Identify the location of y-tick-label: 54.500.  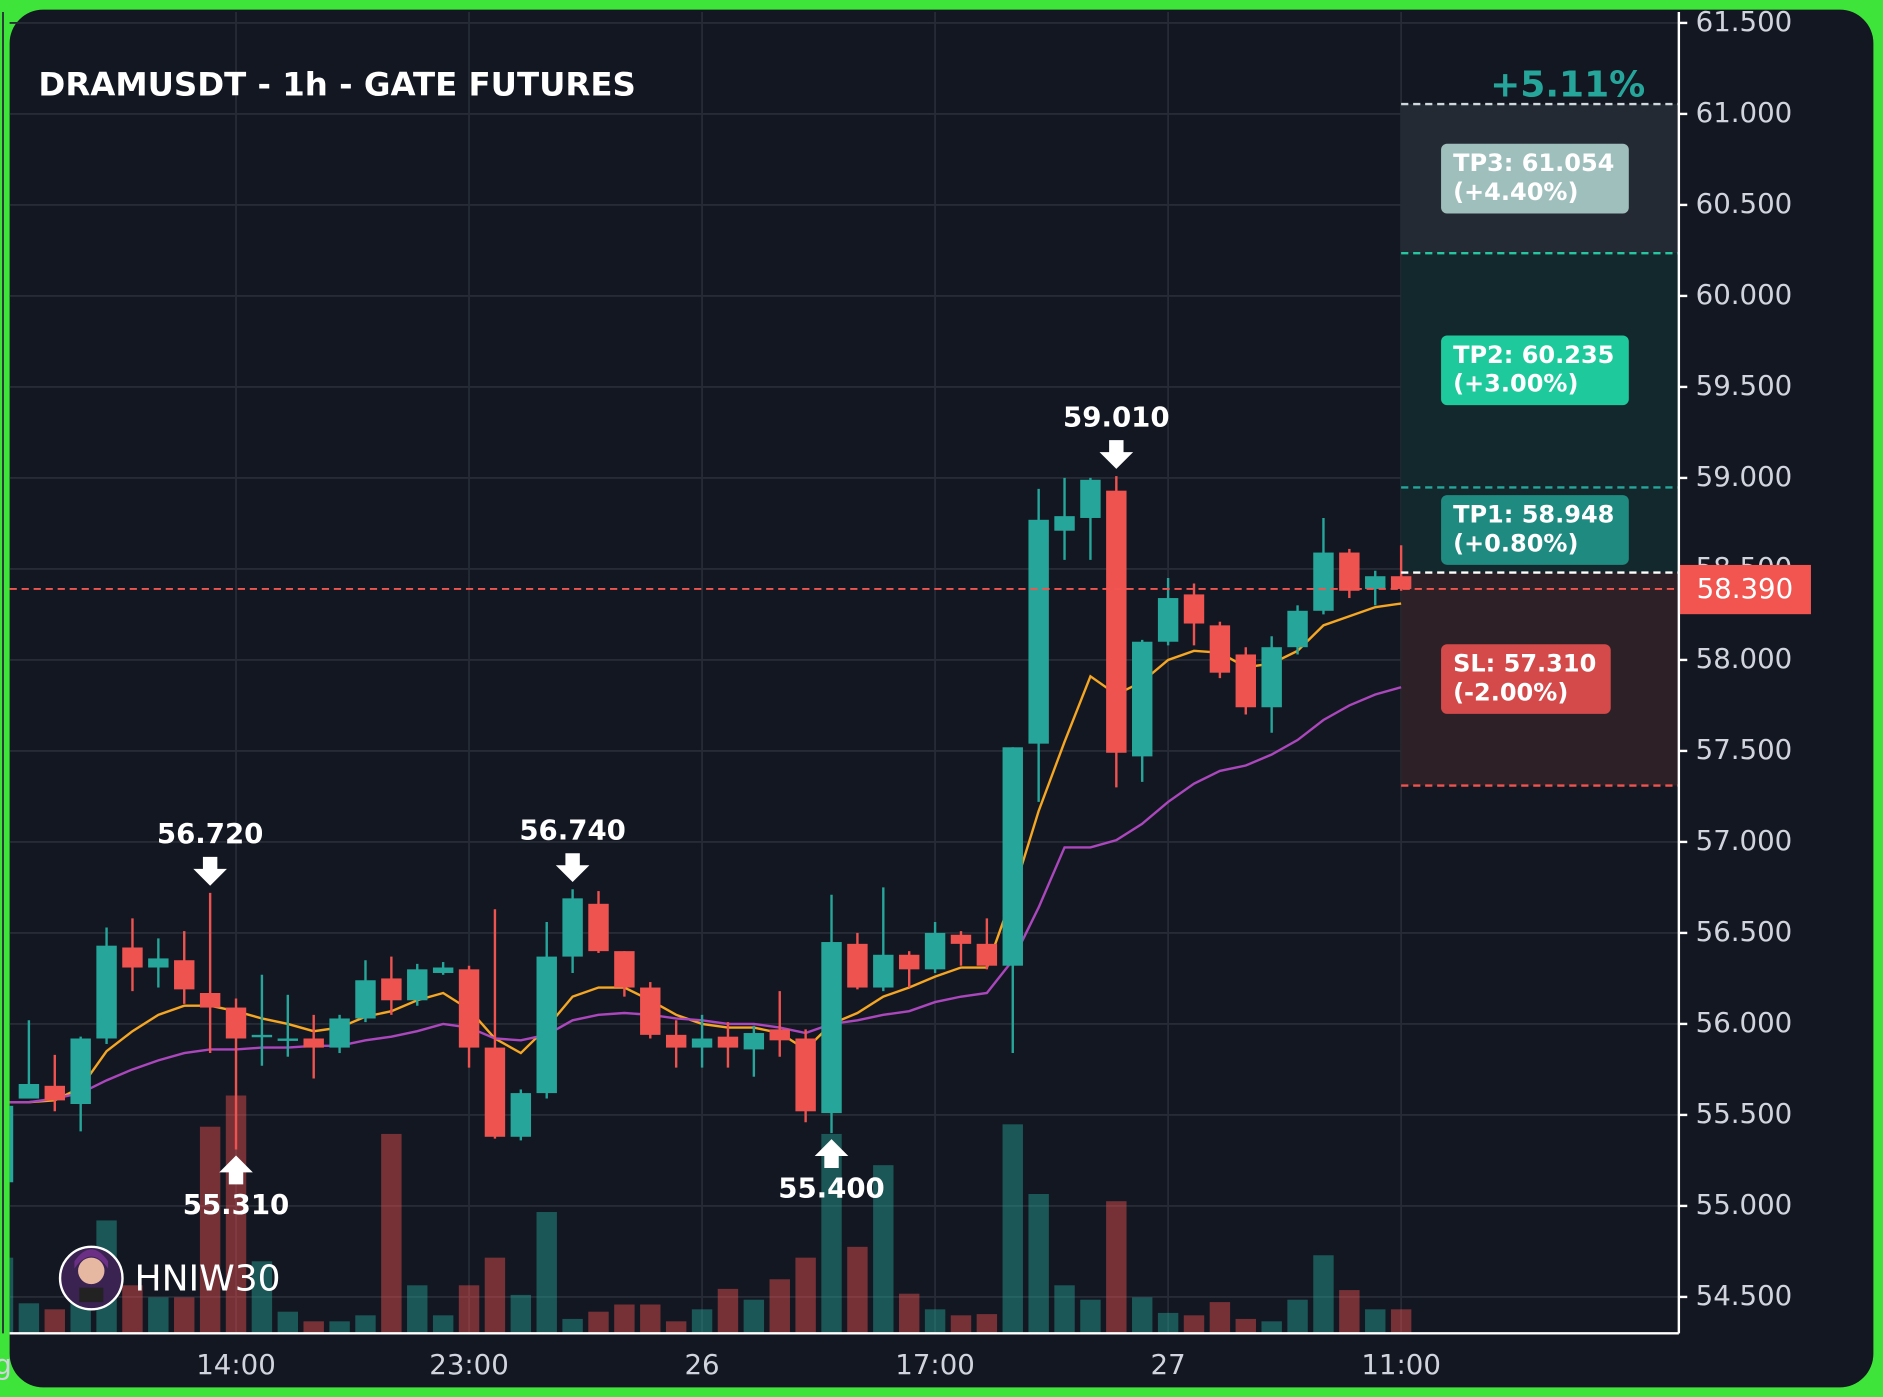
(1744, 1295).